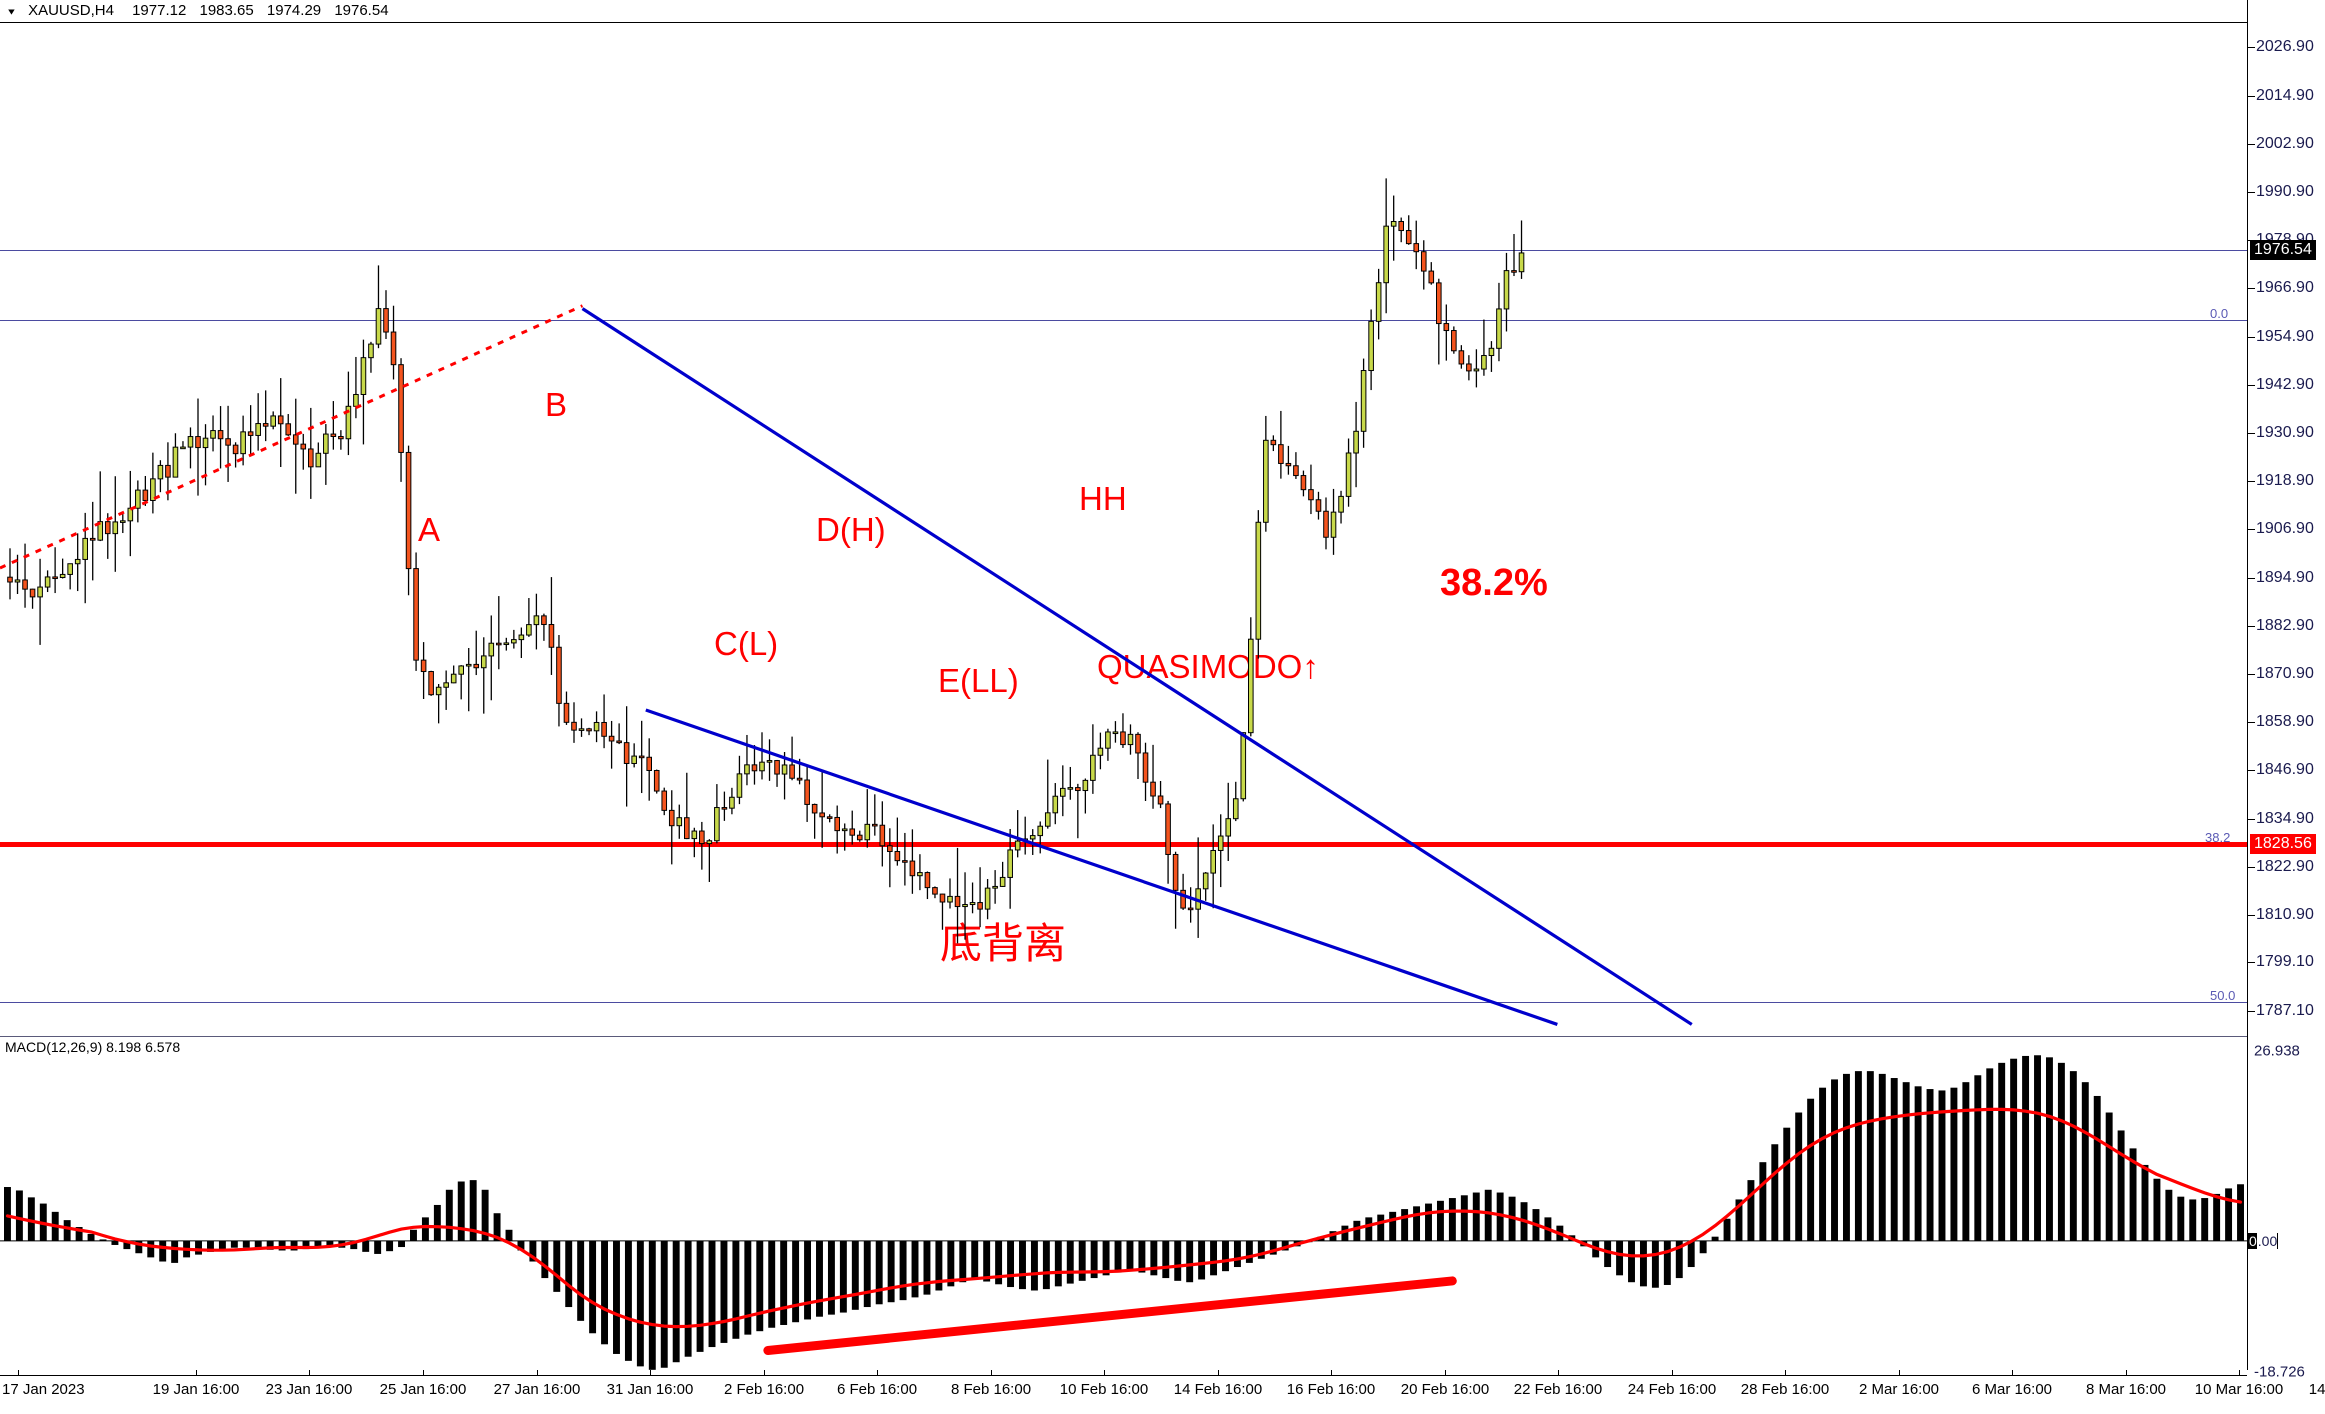 The width and height of the screenshot is (2325, 1414). I want to click on price-axis-label: 1822.90, so click(2285, 866).